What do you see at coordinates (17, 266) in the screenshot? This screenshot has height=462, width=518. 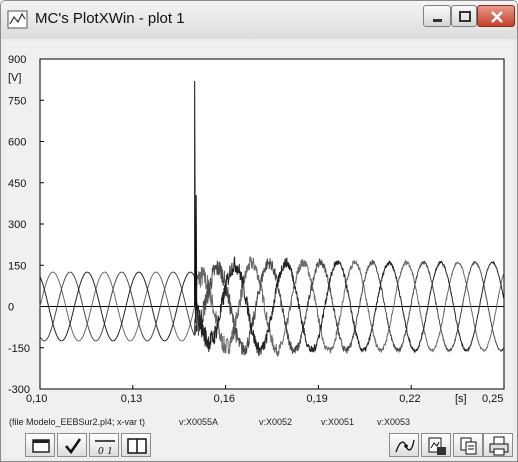 I see `y-tick-label: 150` at bounding box center [17, 266].